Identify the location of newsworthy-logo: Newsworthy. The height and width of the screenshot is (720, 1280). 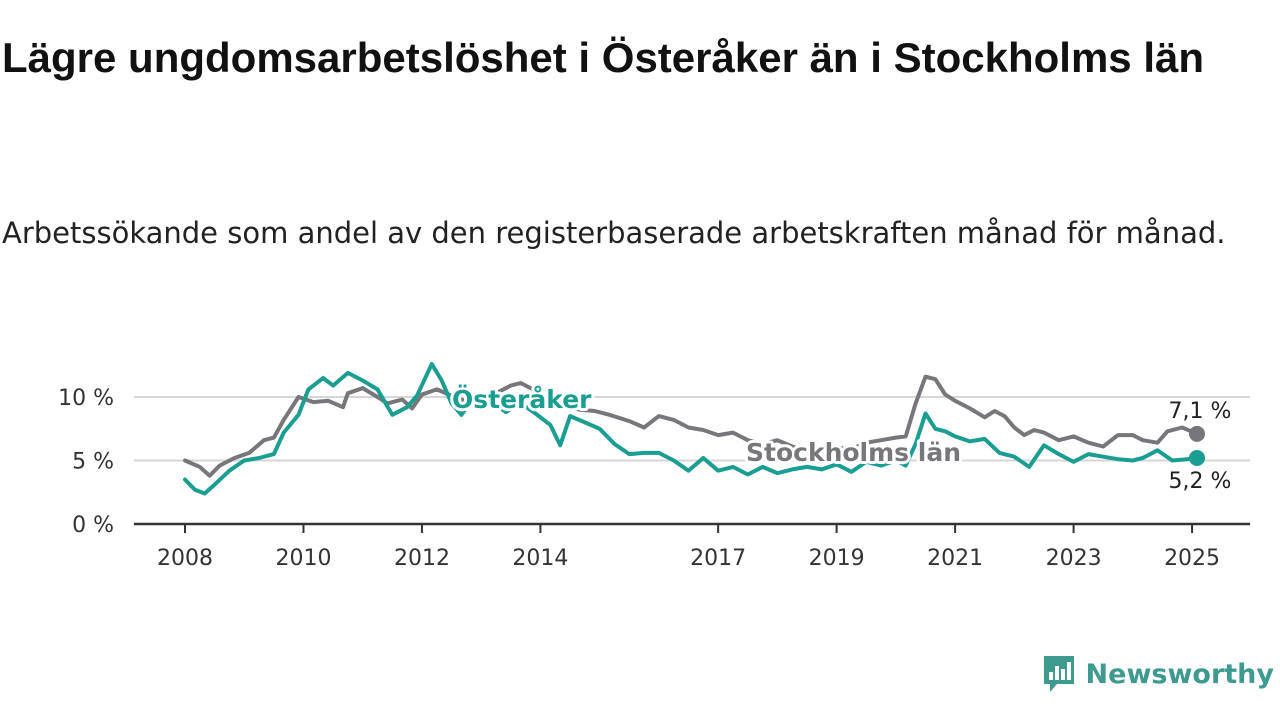
(1158, 674).